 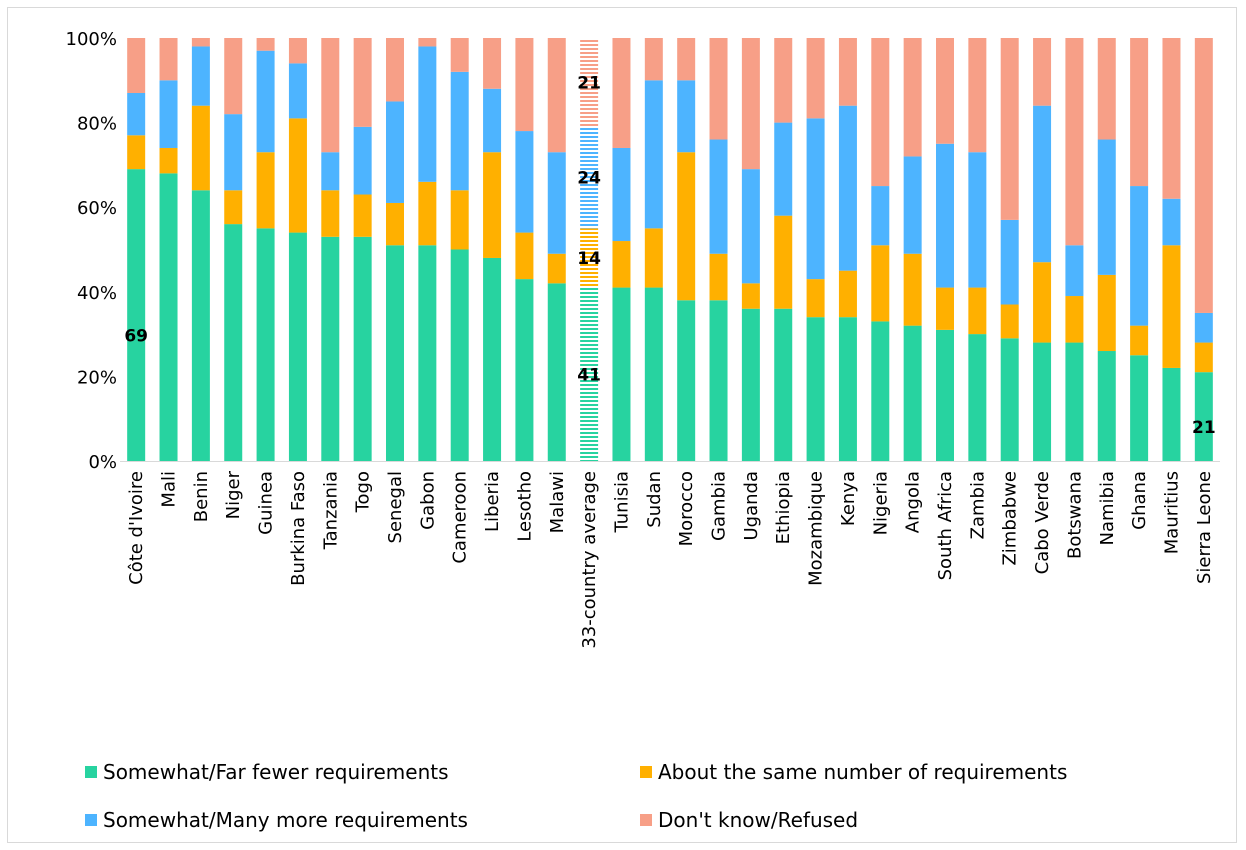 I want to click on legend-item-dontknow: Don't know/Refused, so click(x=749, y=820).